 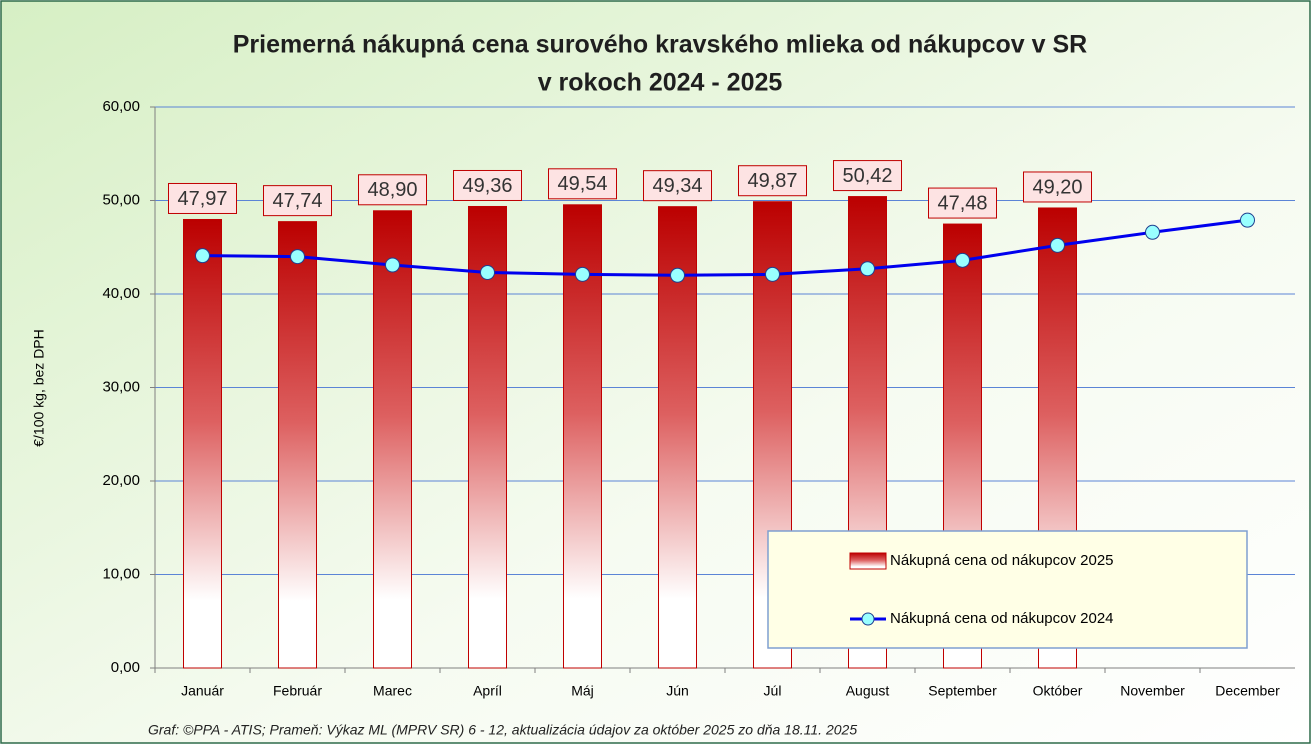 I want to click on y-tick-label: 20,00, so click(x=121, y=480).